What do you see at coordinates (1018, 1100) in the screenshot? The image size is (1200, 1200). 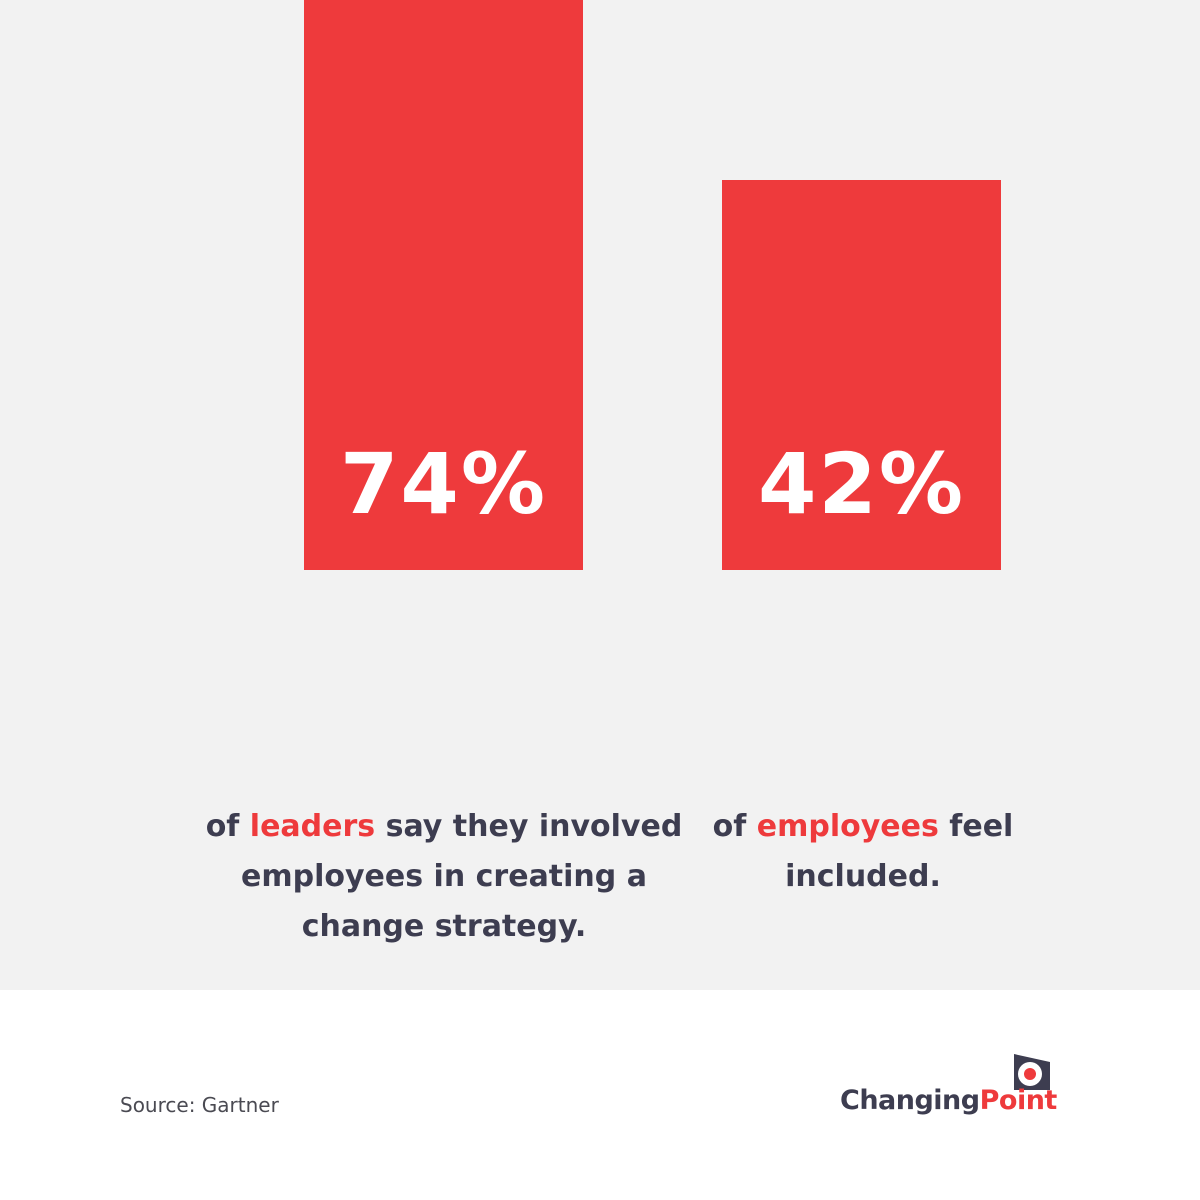 I see `logo-word-point: Point` at bounding box center [1018, 1100].